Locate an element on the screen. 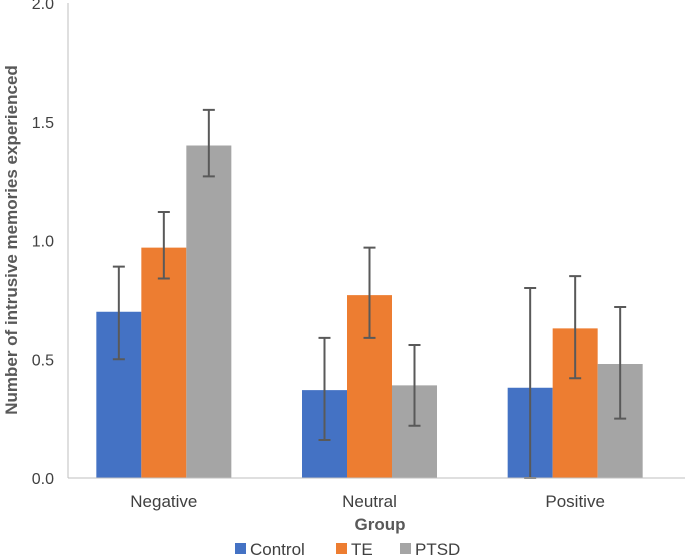 The height and width of the screenshot is (557, 685). legend-label-te: TE is located at coordinates (362, 548).